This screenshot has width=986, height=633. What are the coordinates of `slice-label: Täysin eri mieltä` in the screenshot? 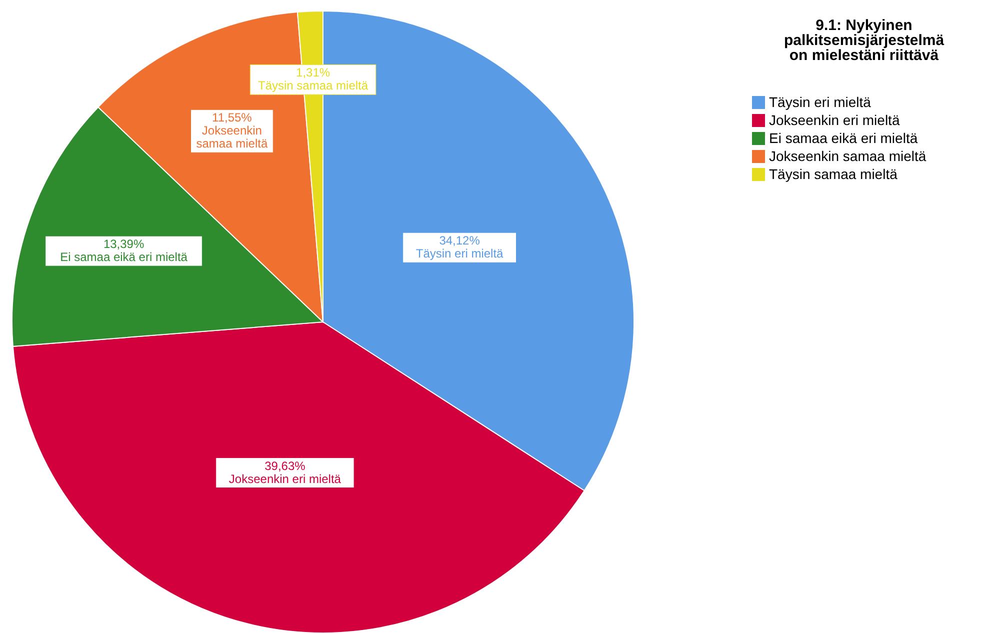 It's located at (460, 253).